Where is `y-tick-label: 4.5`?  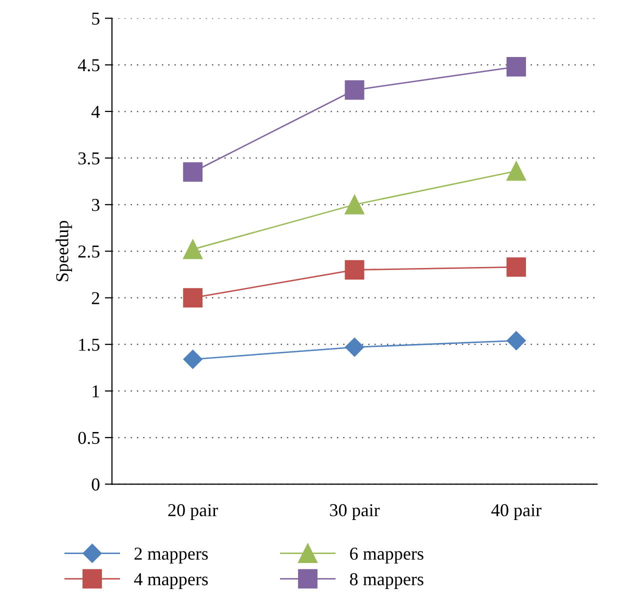 y-tick-label: 4.5 is located at coordinates (89, 65).